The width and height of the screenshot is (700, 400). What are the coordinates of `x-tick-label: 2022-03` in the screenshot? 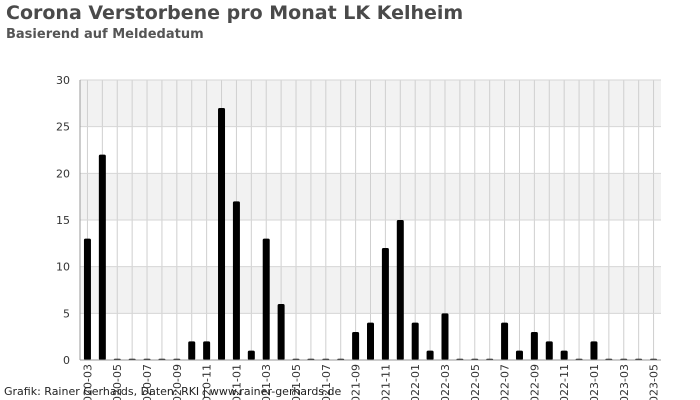 It's located at (445, 382).